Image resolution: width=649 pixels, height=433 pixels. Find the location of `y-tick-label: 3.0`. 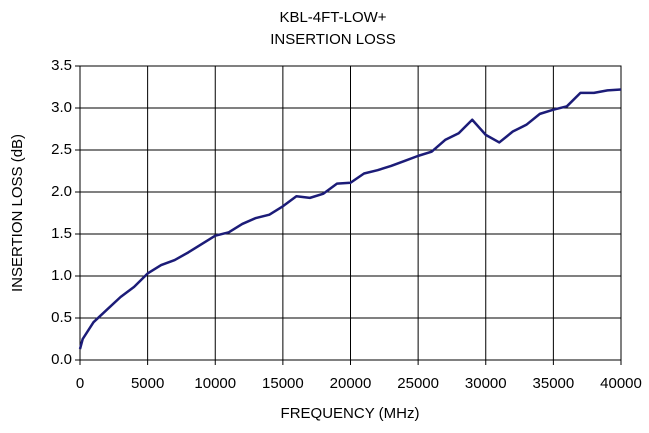

y-tick-label: 3.0 is located at coordinates (61, 107).